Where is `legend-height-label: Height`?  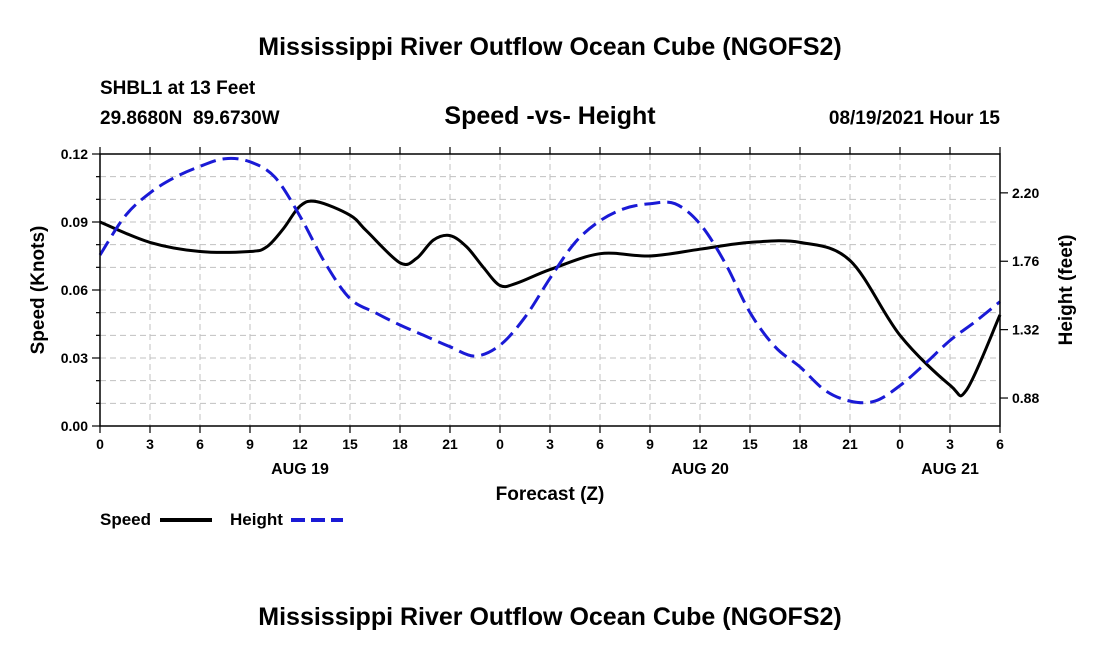 legend-height-label: Height is located at coordinates (256, 519).